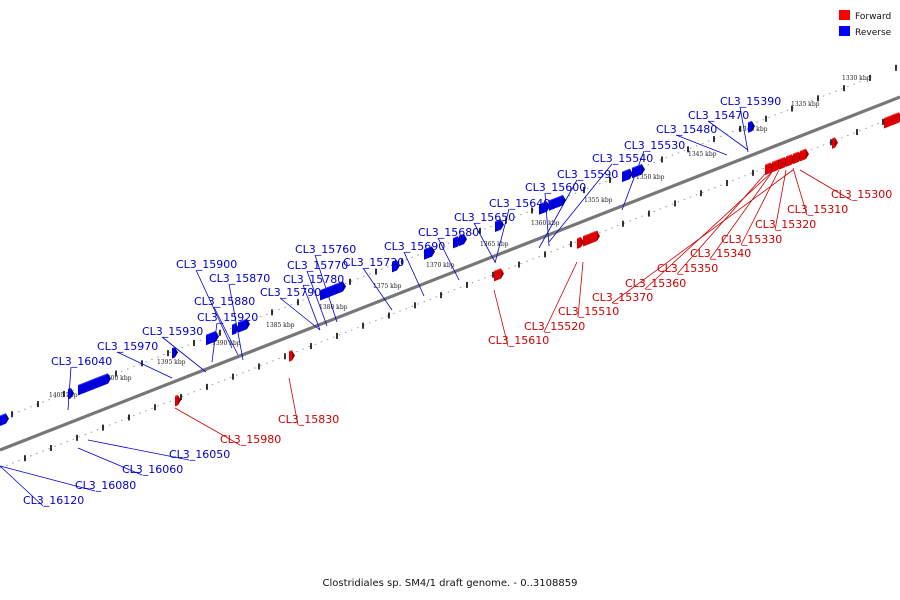 This screenshot has width=900, height=600. Describe the element at coordinates (280, 325) in the screenshot. I see `kbp-label: 1385 kbp` at that location.